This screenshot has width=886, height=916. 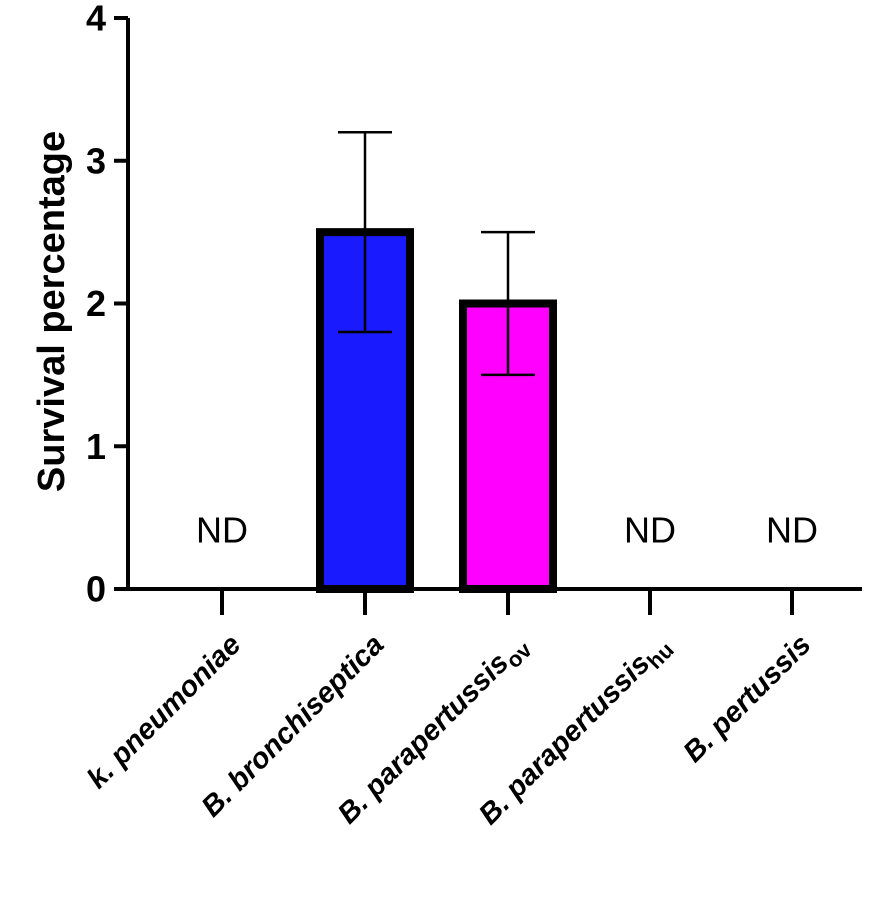 I want to click on x-category-label-4: B. pertussis, so click(x=747, y=699).